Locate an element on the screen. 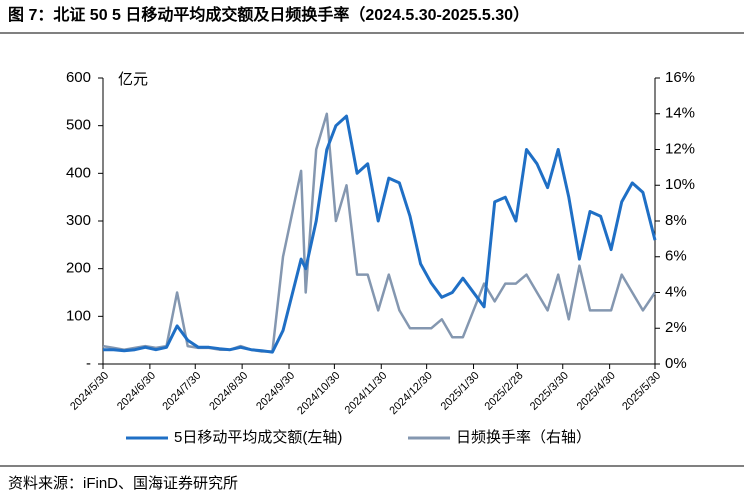 The height and width of the screenshot is (500, 744). x-tick-label: 2025/3/30 is located at coordinates (549, 391).